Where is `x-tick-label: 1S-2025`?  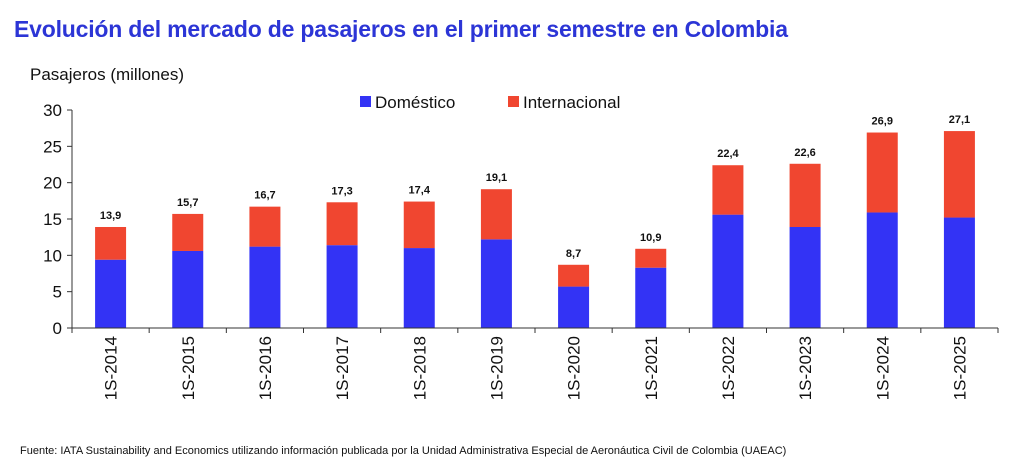 x-tick-label: 1S-2025 is located at coordinates (959, 368).